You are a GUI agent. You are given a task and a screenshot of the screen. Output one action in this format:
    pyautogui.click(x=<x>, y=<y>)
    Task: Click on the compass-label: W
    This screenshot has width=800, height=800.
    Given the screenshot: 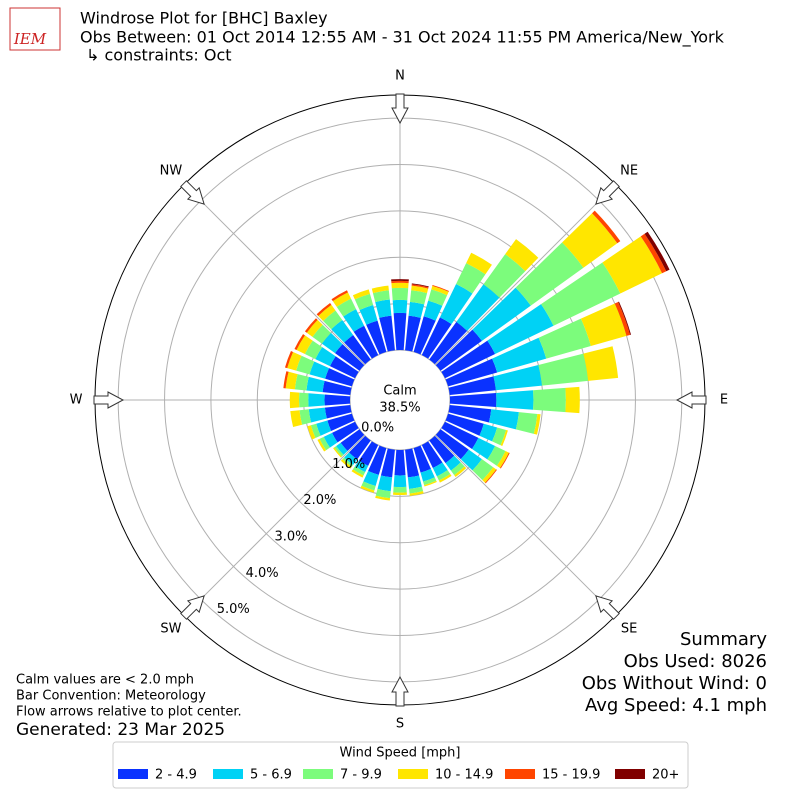 What is the action you would take?
    pyautogui.click(x=76, y=400)
    